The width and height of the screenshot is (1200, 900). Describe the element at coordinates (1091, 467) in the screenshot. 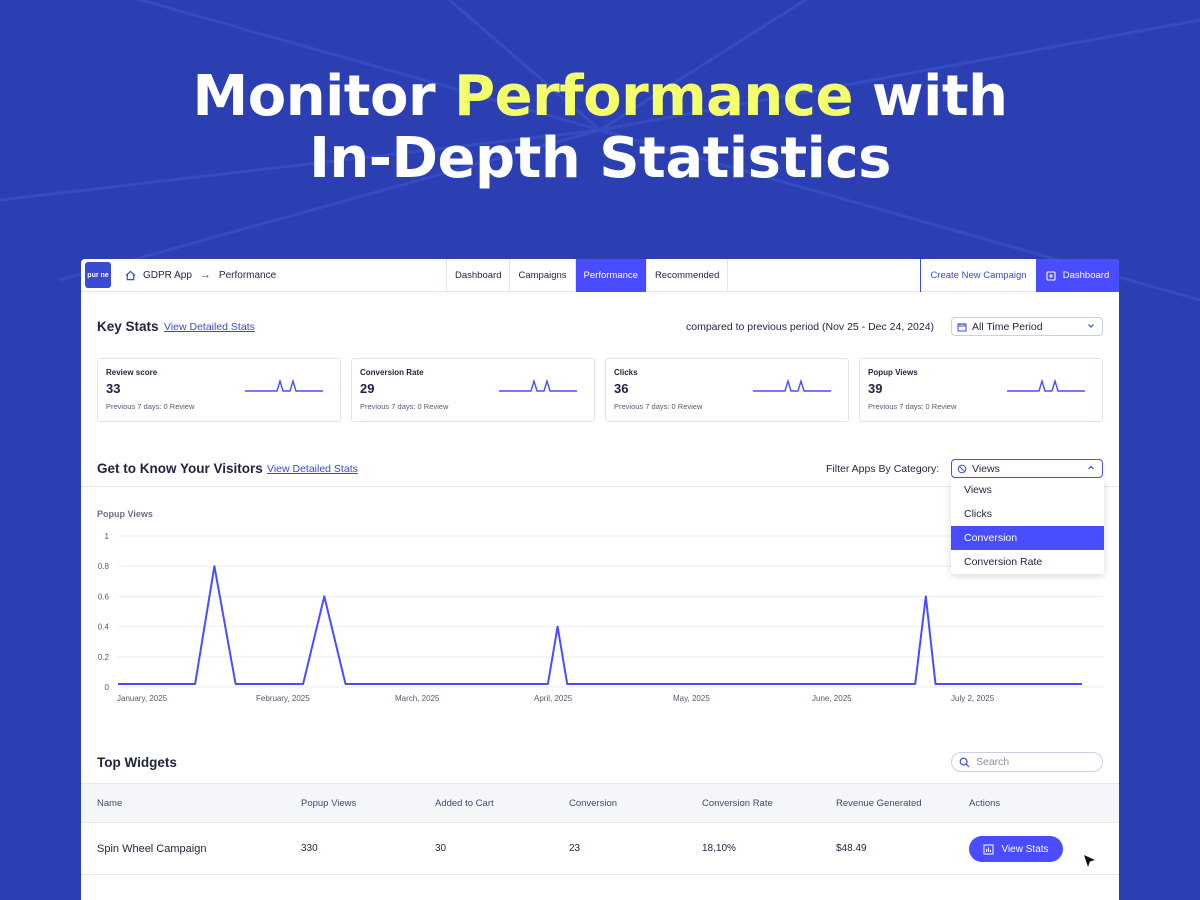

I see `chevron-up-icon` at that location.